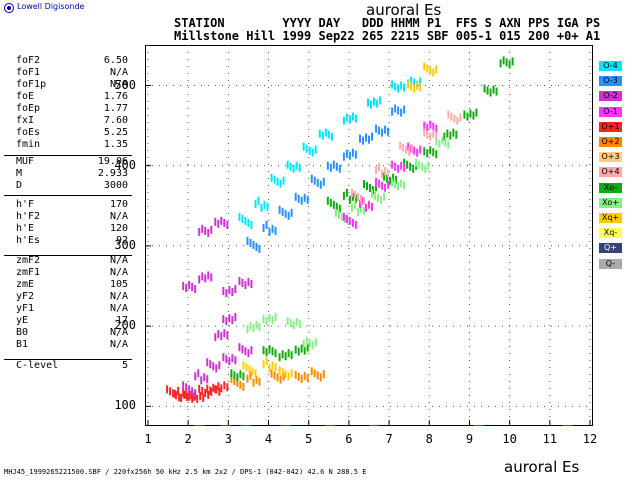 This screenshot has height=480, width=640. Describe the element at coordinates (125, 84) in the screenshot. I see `y-tick-label: 500` at that location.